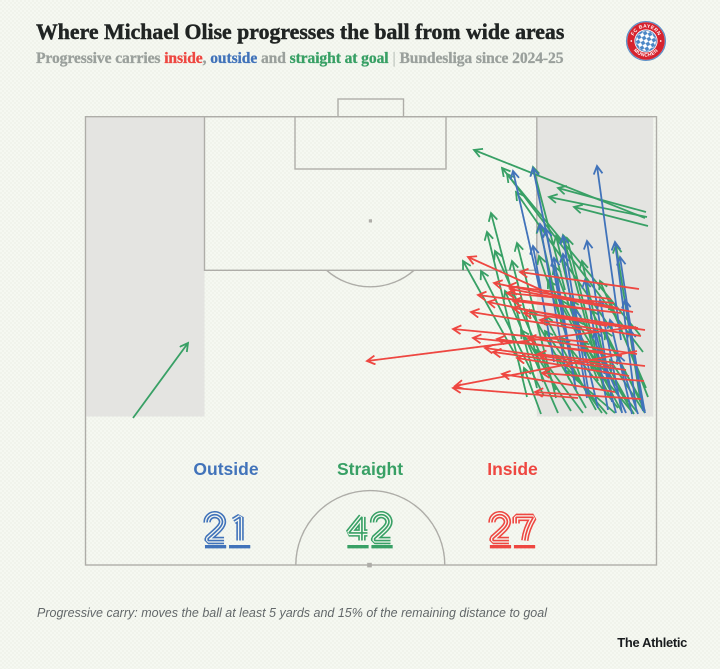 This screenshot has height=669, width=720. Describe the element at coordinates (370, 469) in the screenshot. I see `svg-text: Straight` at that location.